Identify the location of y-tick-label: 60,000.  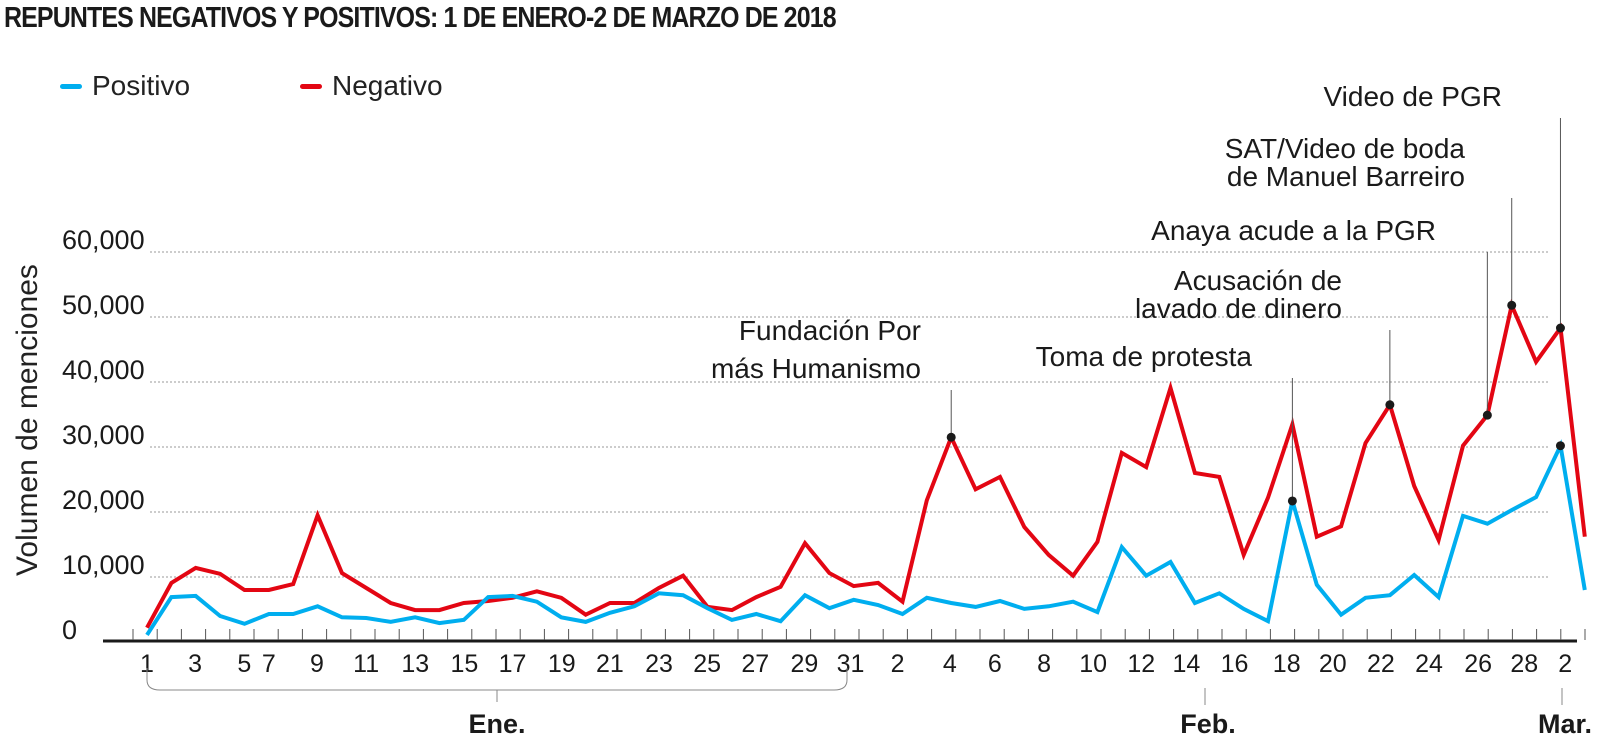
(103, 240).